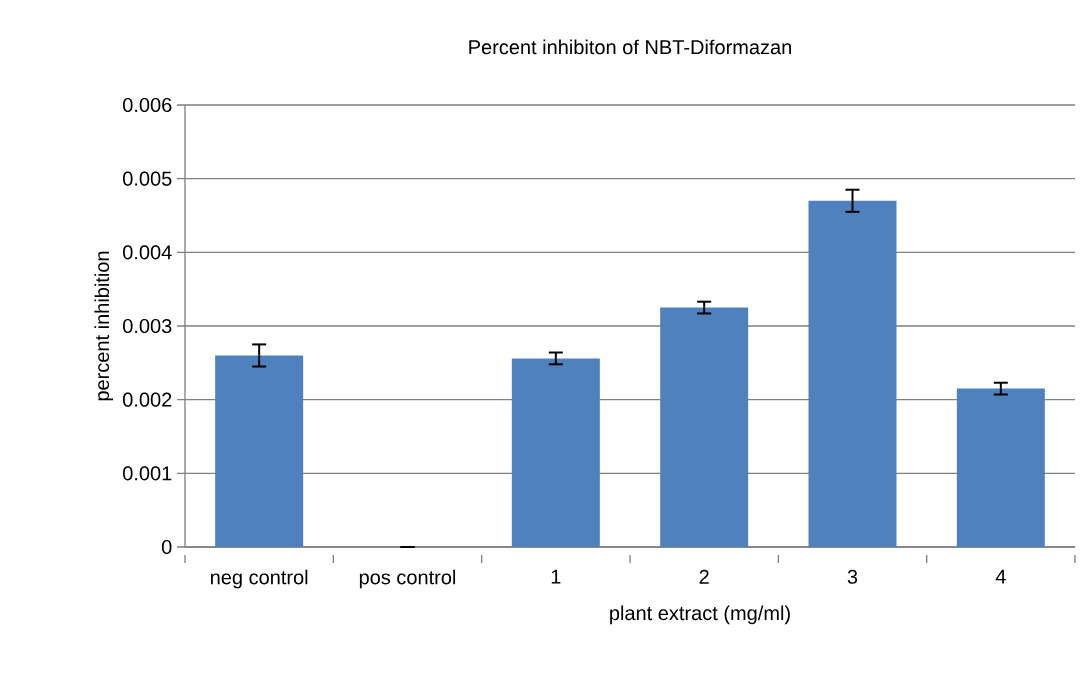 This screenshot has width=1088, height=682. What do you see at coordinates (104, 326) in the screenshot?
I see `y-axis-title: percent inhibition` at bounding box center [104, 326].